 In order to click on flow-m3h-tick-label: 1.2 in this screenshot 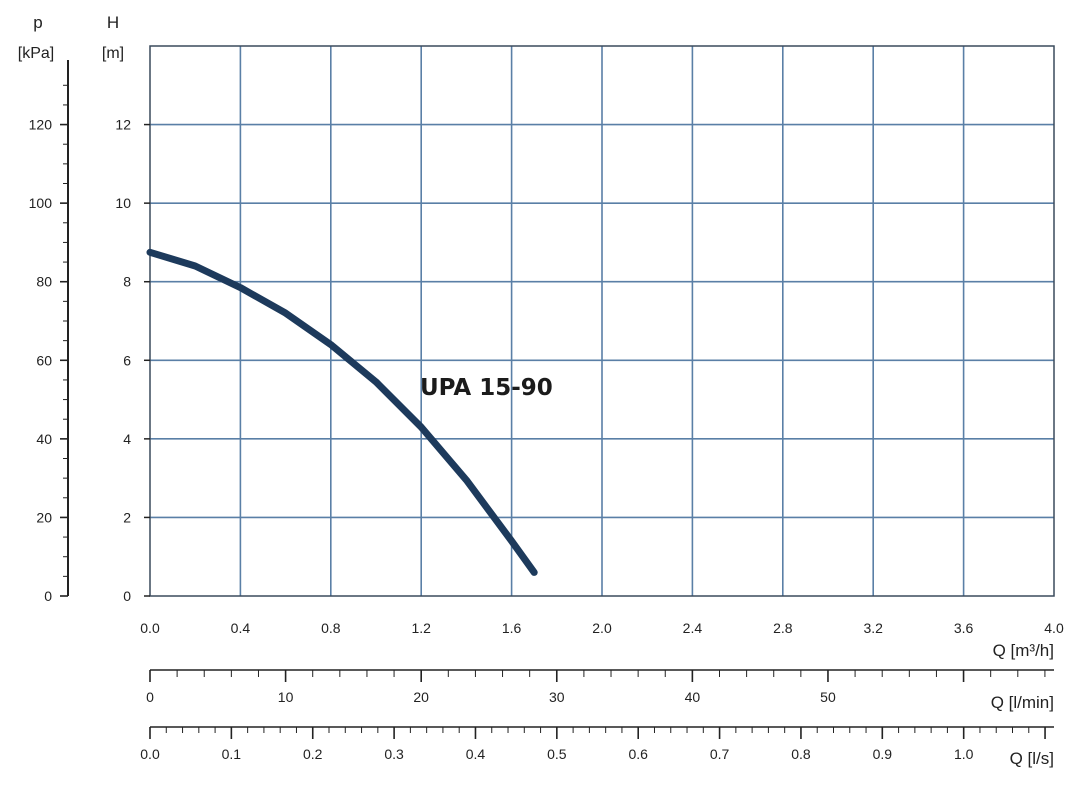, I will do `click(421, 628)`.